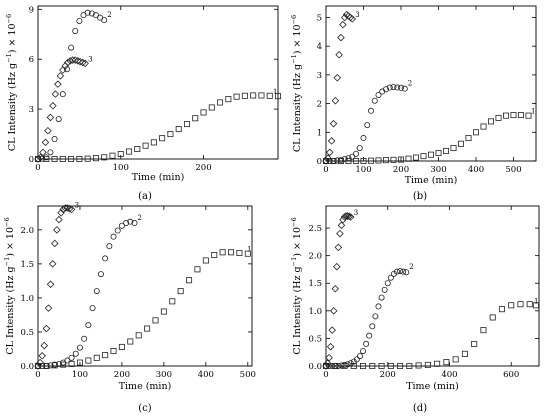 The width and height of the screenshot is (550, 419). What do you see at coordinates (145, 196) in the screenshot?
I see `panel-label: (a)` at bounding box center [145, 196].